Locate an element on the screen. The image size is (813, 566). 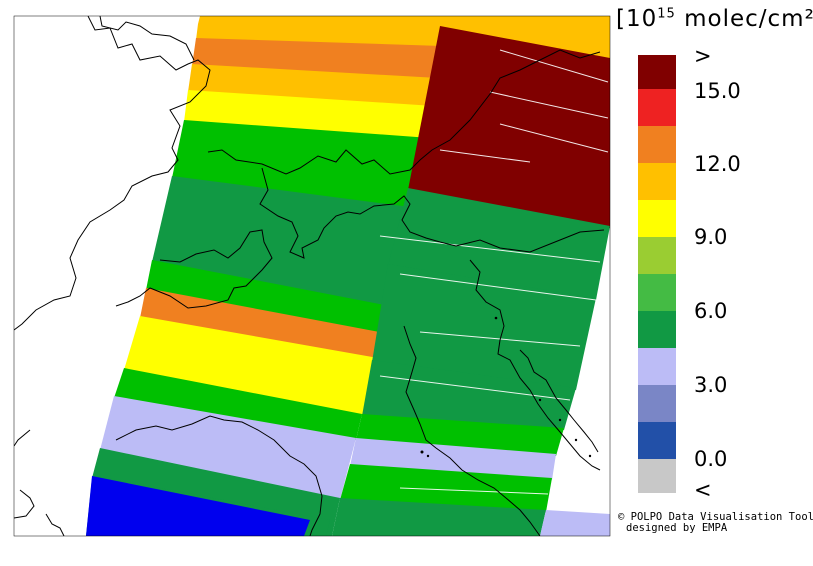
legend-label-6: 6.0 is located at coordinates (711, 311).